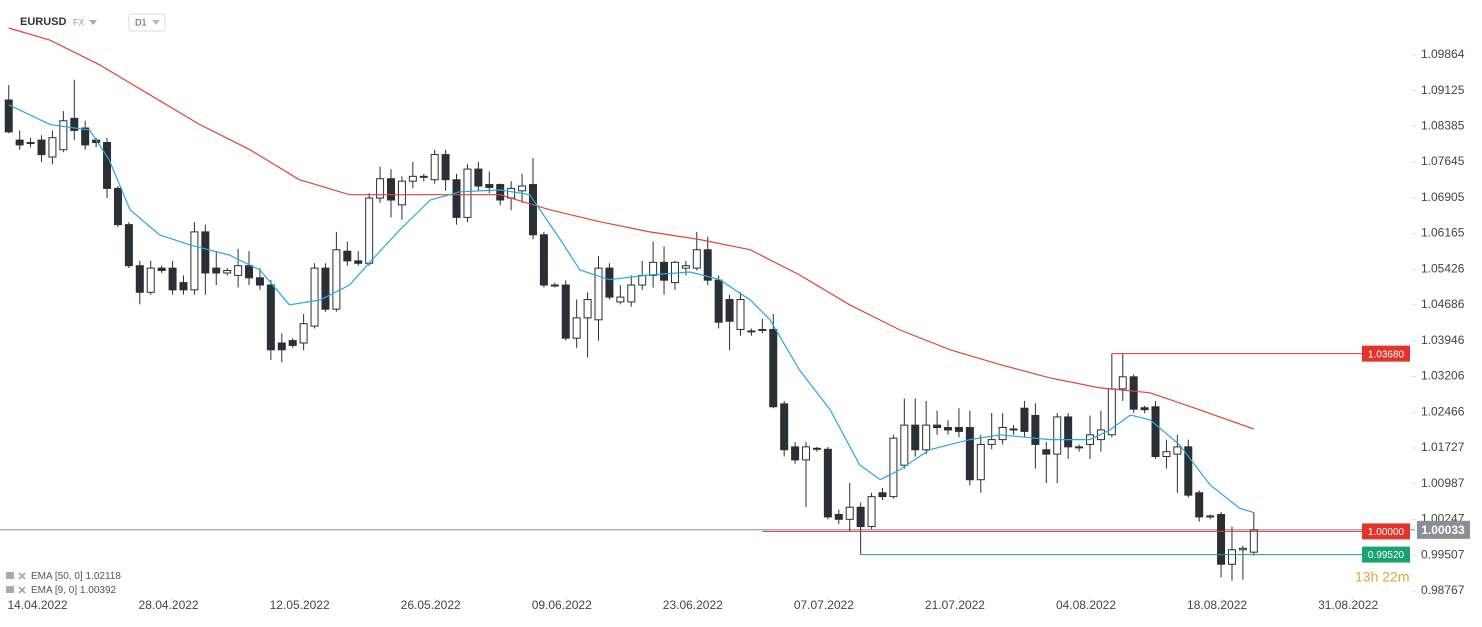 This screenshot has width=1482, height=627. What do you see at coordinates (10, 589) in the screenshot?
I see `legend-icon` at bounding box center [10, 589].